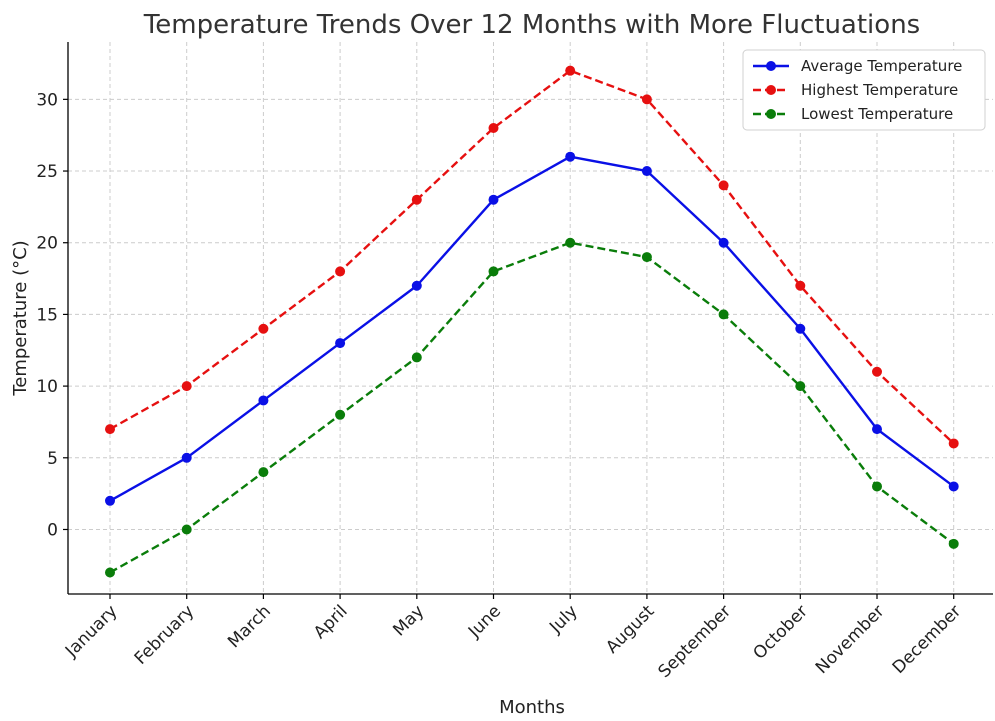 The image size is (995, 721). Describe the element at coordinates (52, 459) in the screenshot. I see `y-tick-label: 5` at that location.